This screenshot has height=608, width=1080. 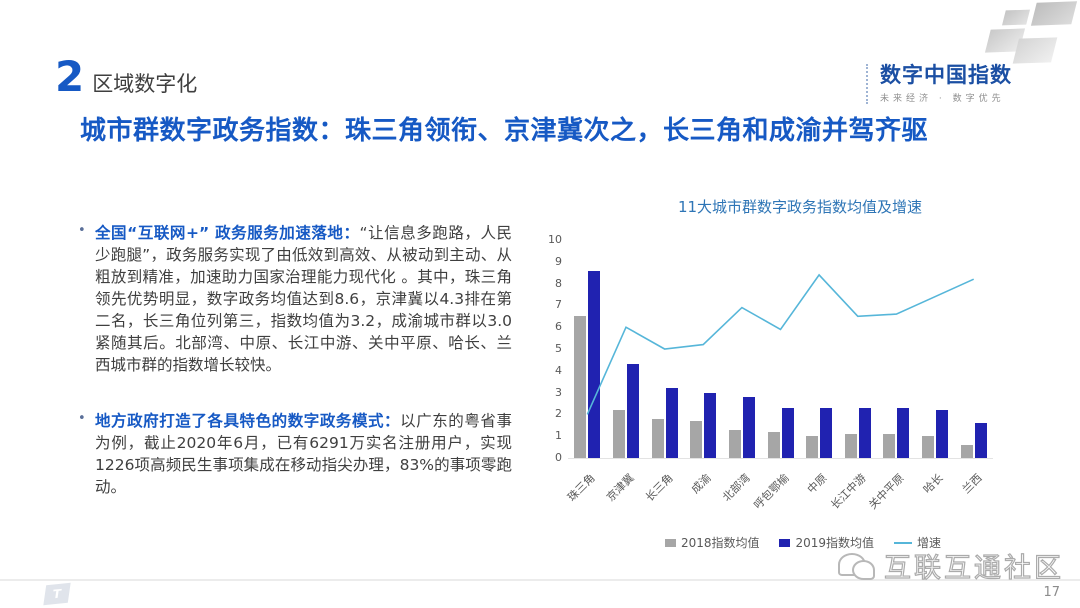 I want to click on legend-item: 增速, so click(x=917, y=542).